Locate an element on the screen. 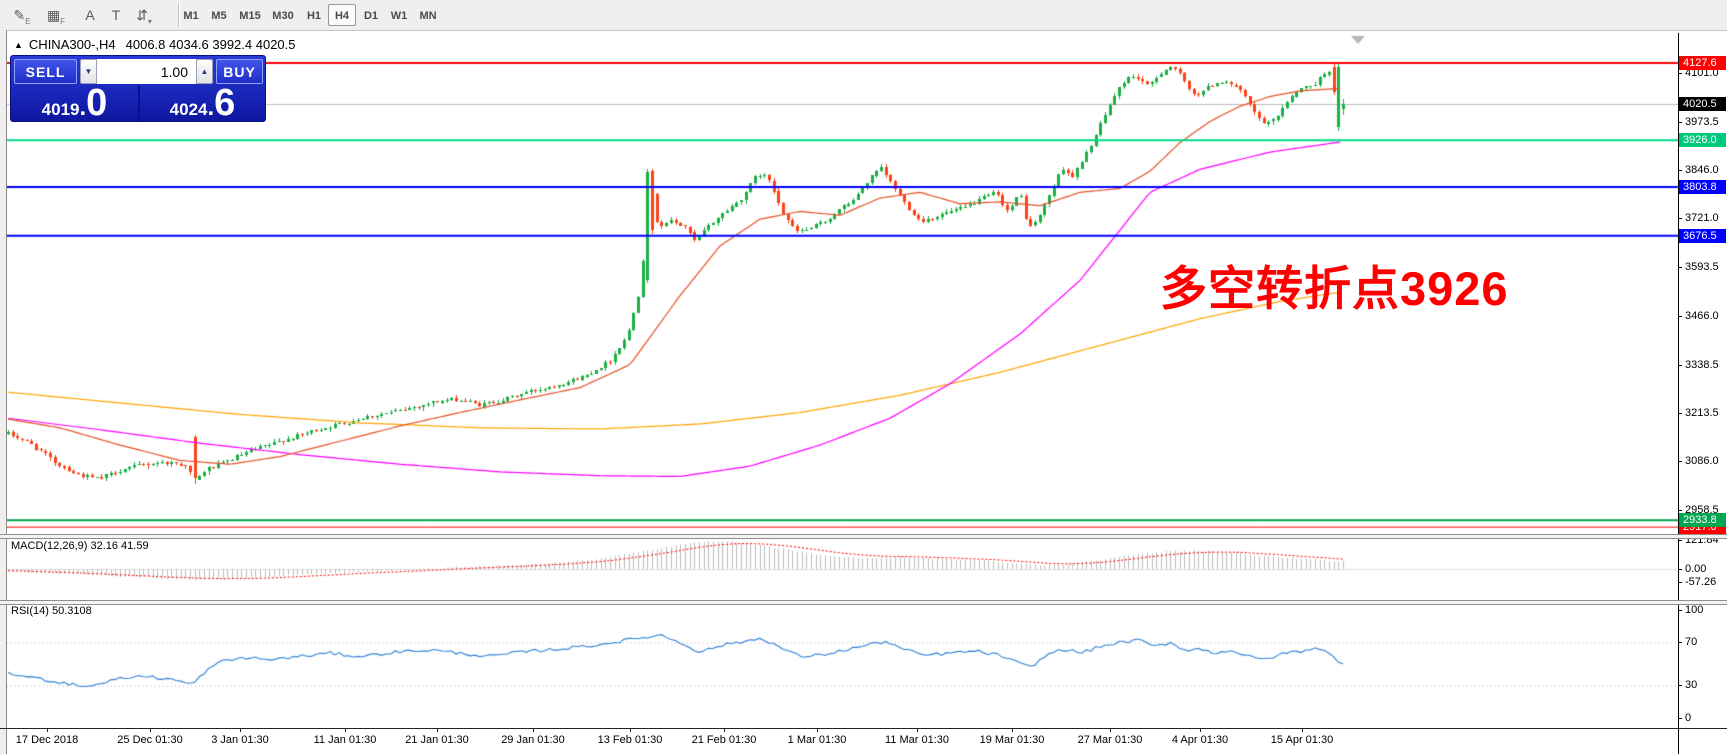 This screenshot has height=754, width=1727. rsi-scale-label: 30 is located at coordinates (1703, 685).